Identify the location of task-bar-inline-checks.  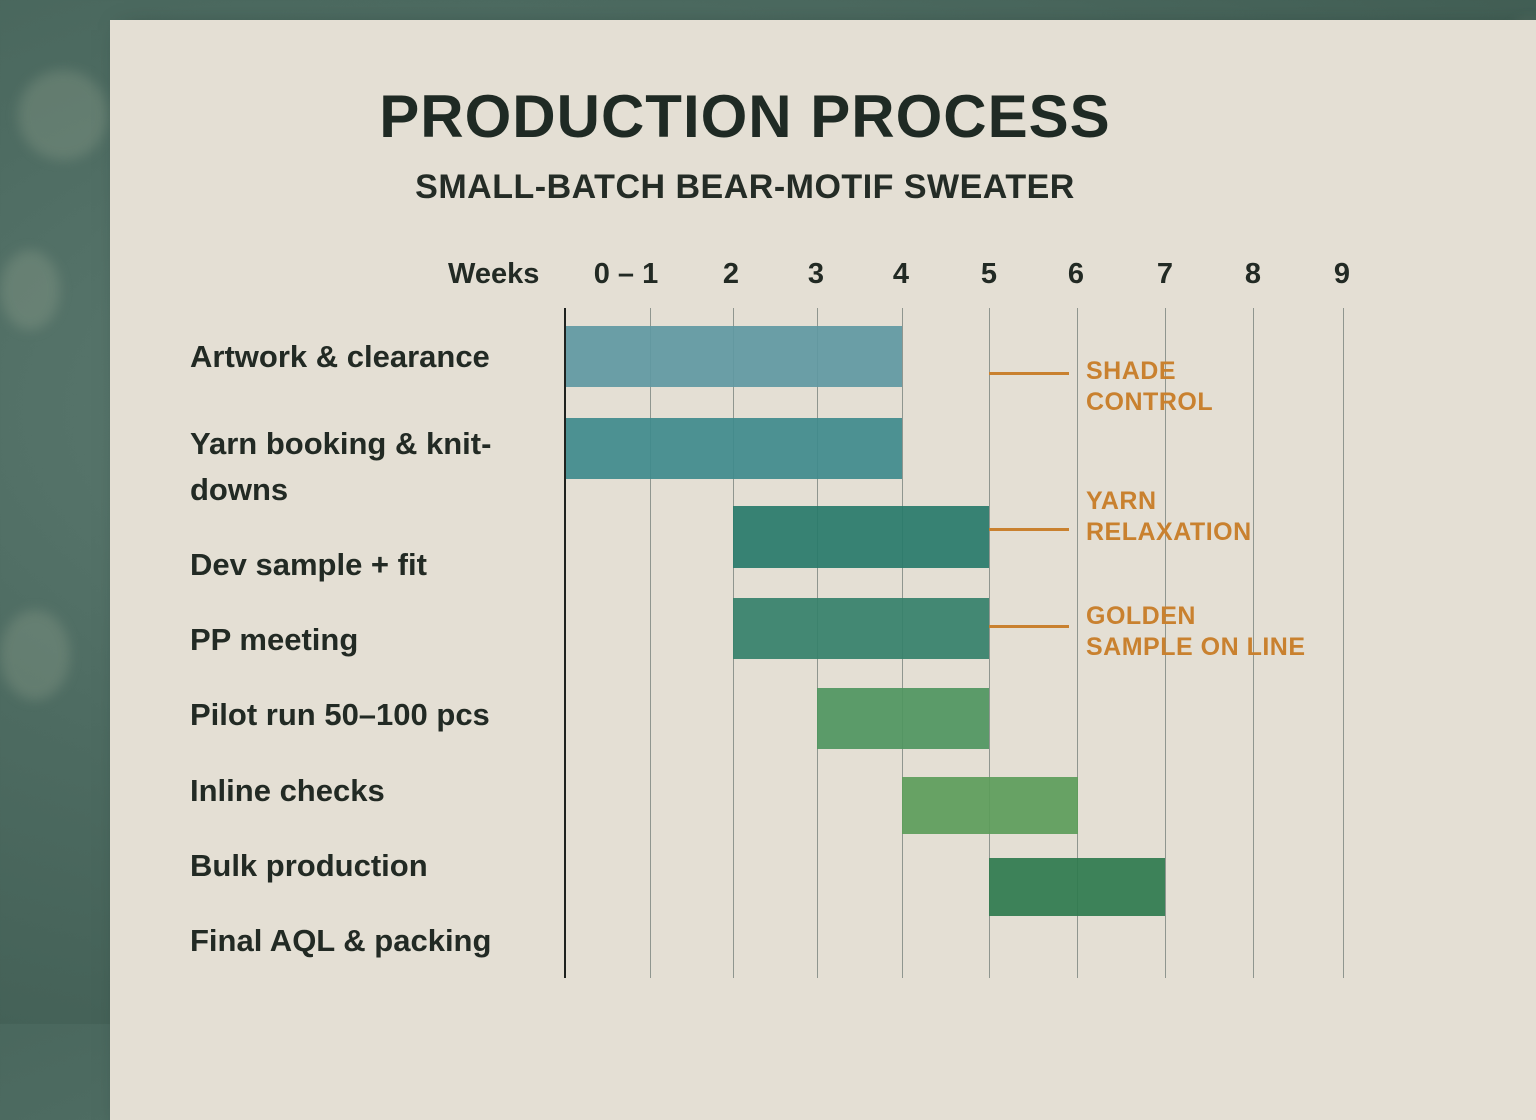
(990, 805).